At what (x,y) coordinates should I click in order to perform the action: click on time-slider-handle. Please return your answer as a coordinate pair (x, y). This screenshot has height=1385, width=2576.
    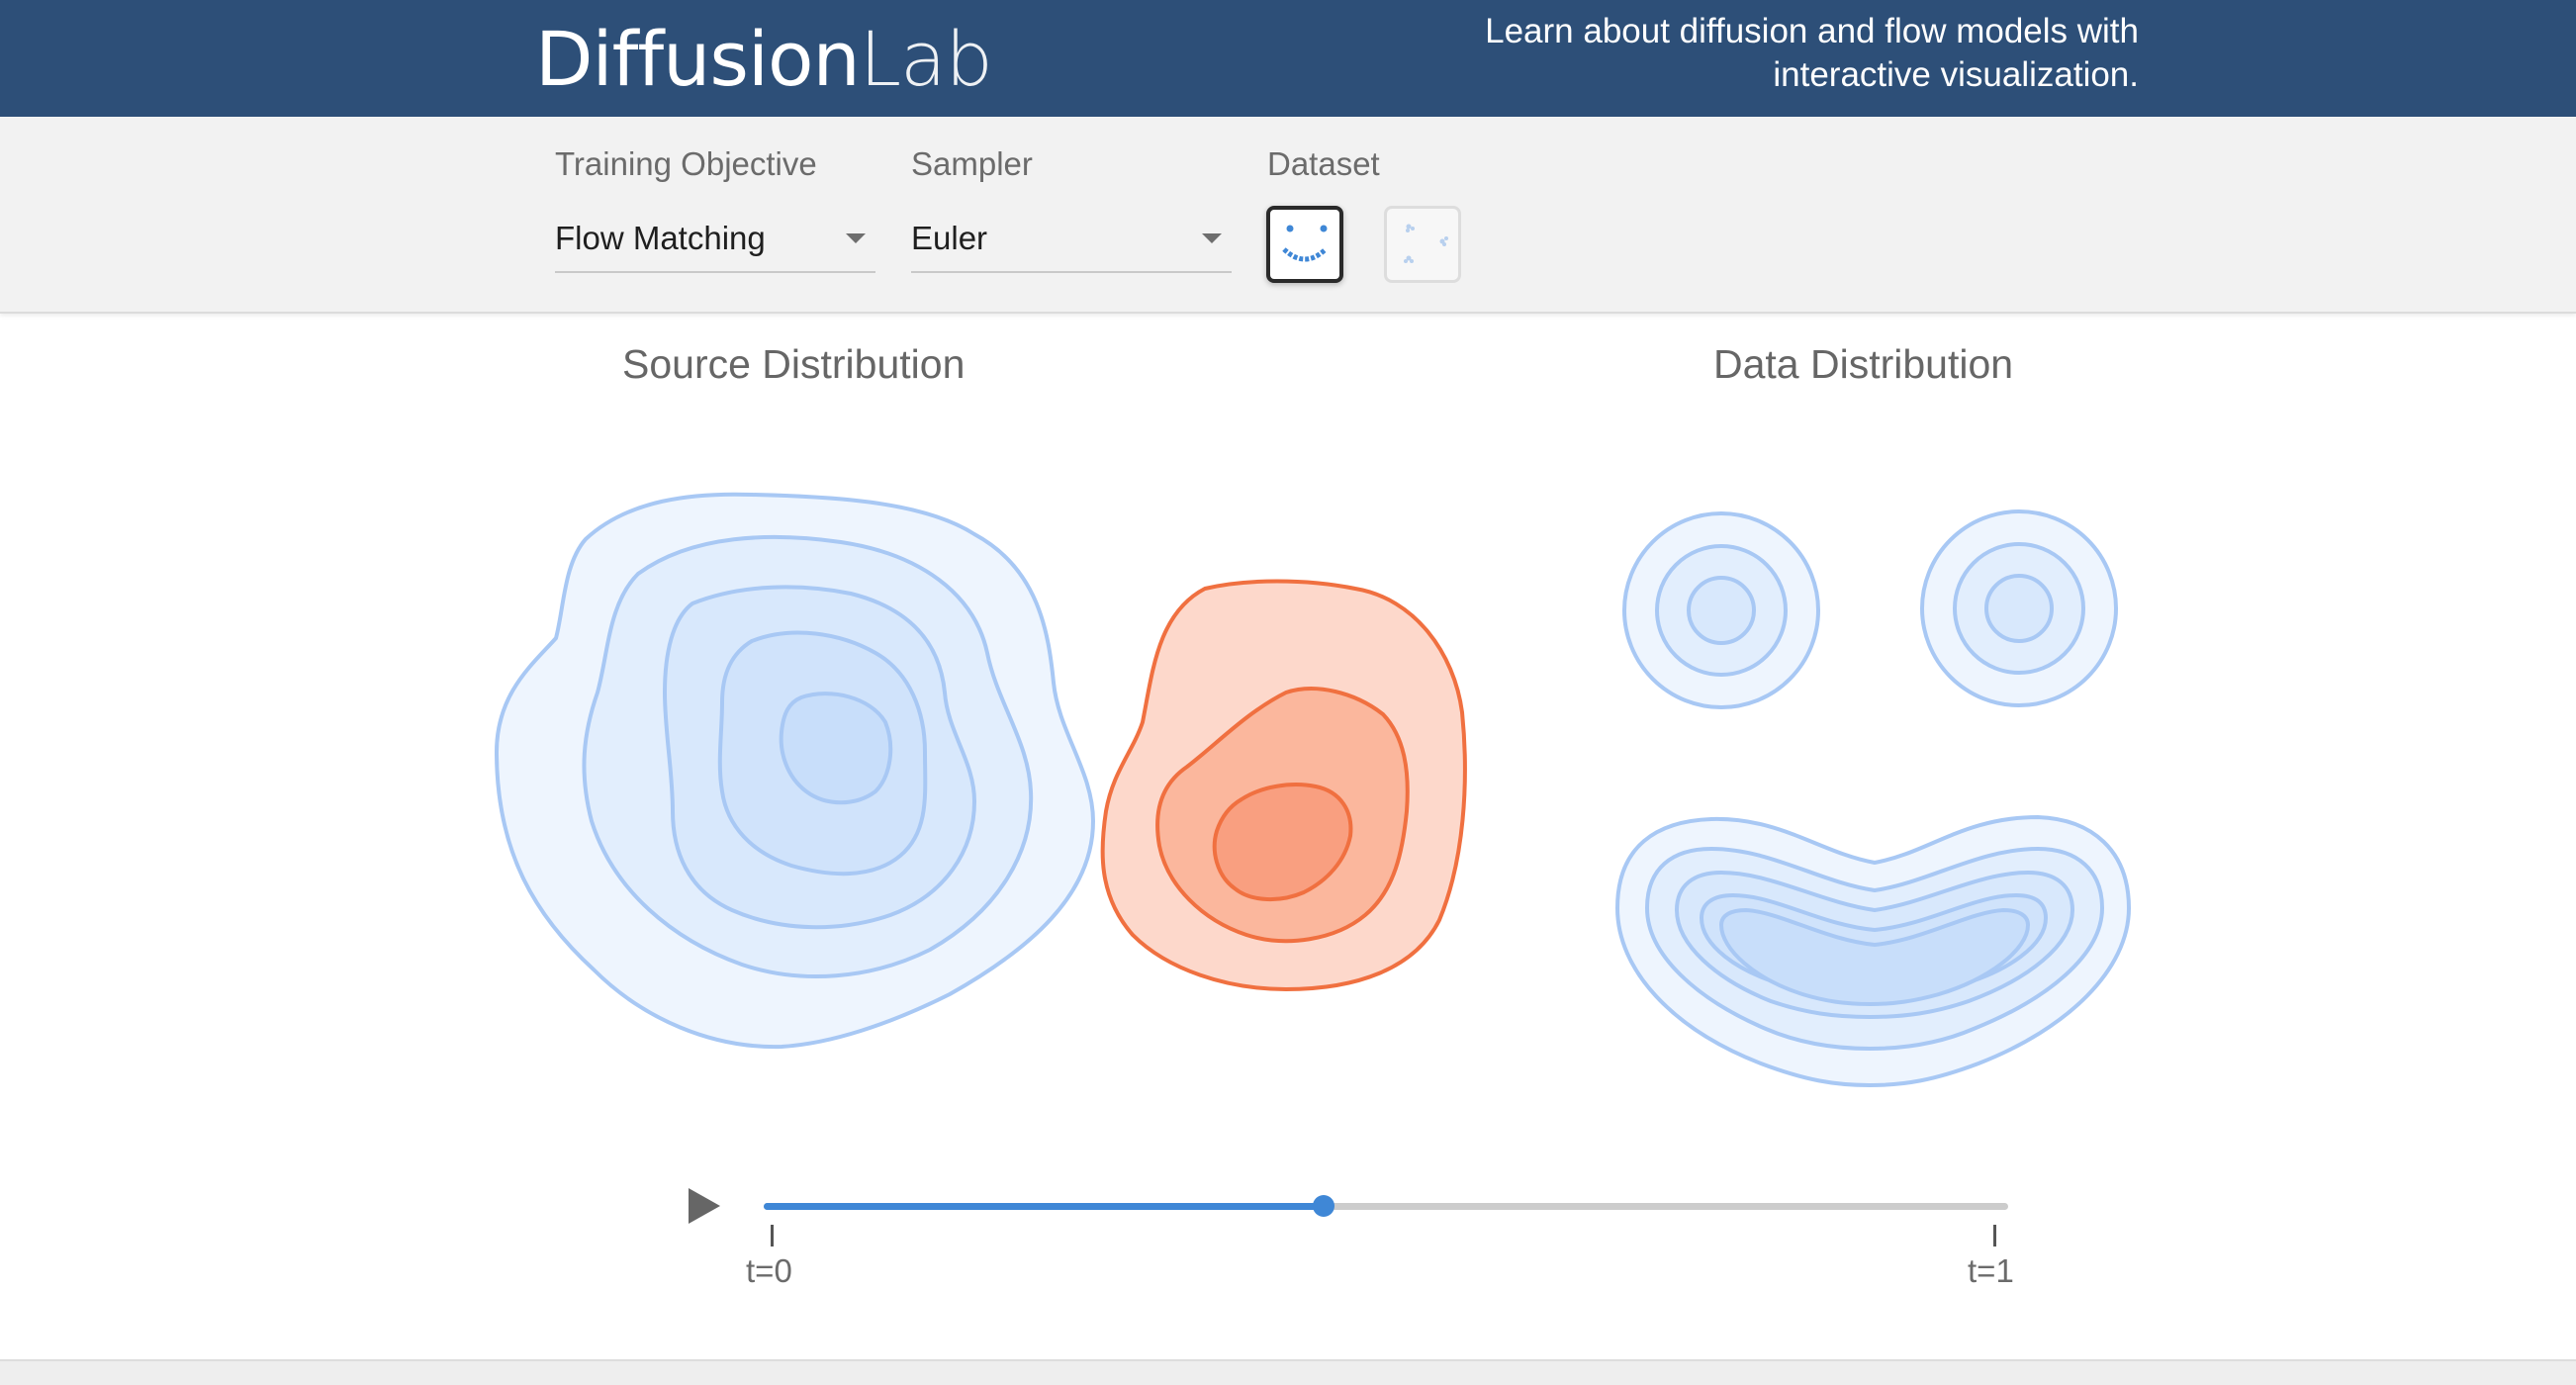
    Looking at the image, I should click on (1324, 1206).